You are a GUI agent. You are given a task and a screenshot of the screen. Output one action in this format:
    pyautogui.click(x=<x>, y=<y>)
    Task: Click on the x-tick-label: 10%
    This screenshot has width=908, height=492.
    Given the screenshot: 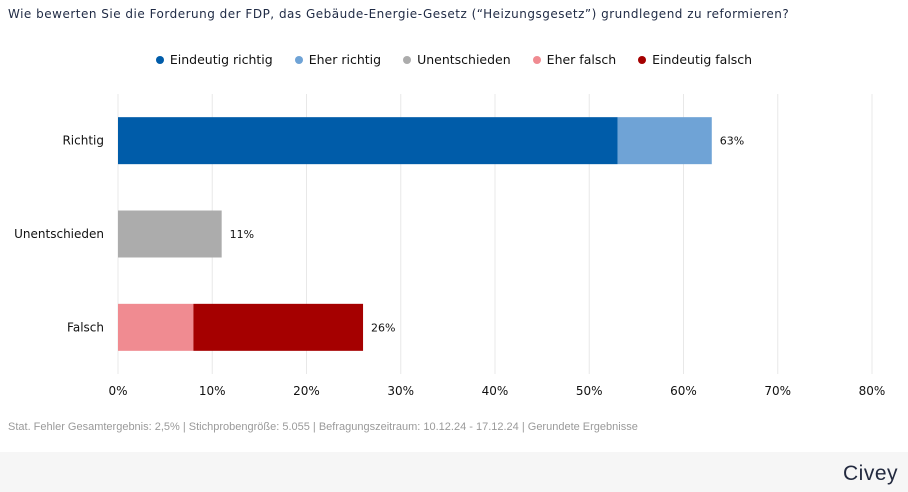 What is the action you would take?
    pyautogui.click(x=212, y=391)
    